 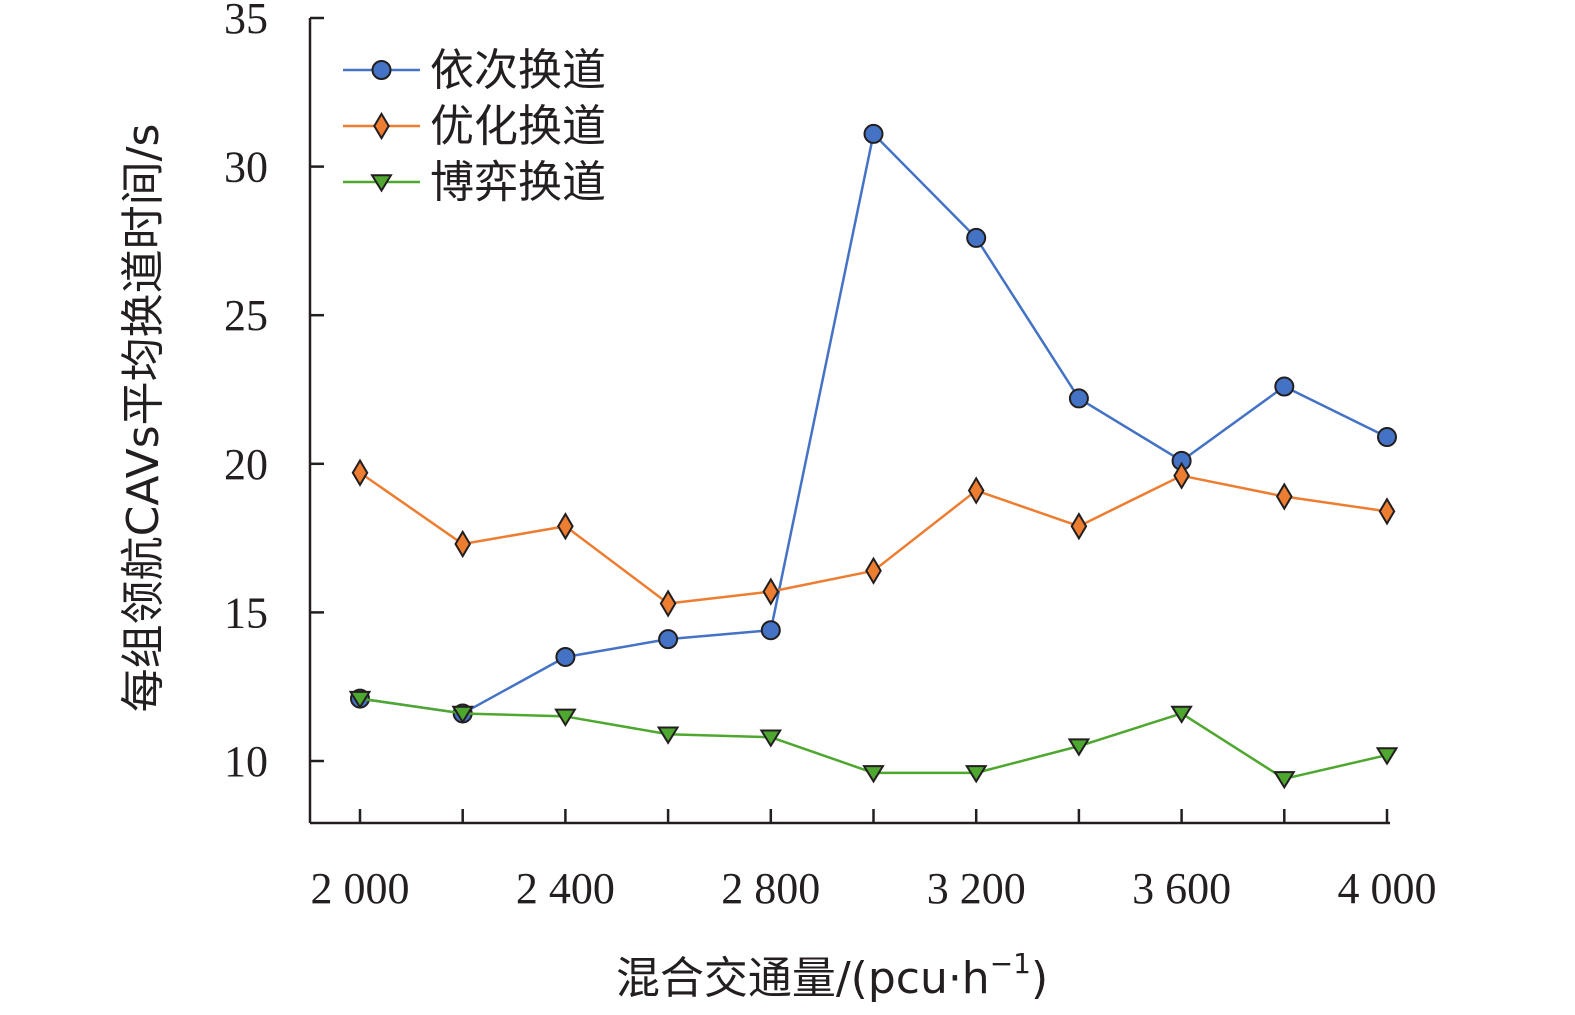 I want to click on legend-label: 优化换道, so click(x=518, y=126).